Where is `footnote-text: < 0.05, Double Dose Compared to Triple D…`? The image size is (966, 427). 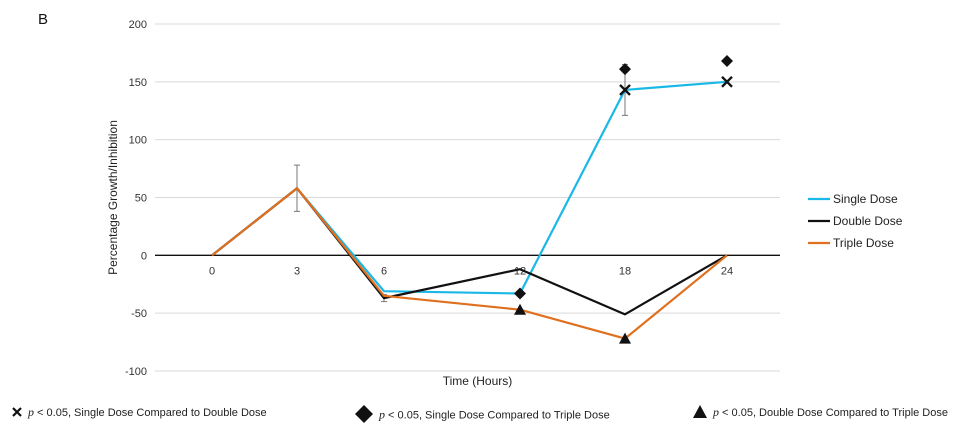
footnote-text: < 0.05, Double Dose Compared to Triple D… is located at coordinates (833, 413).